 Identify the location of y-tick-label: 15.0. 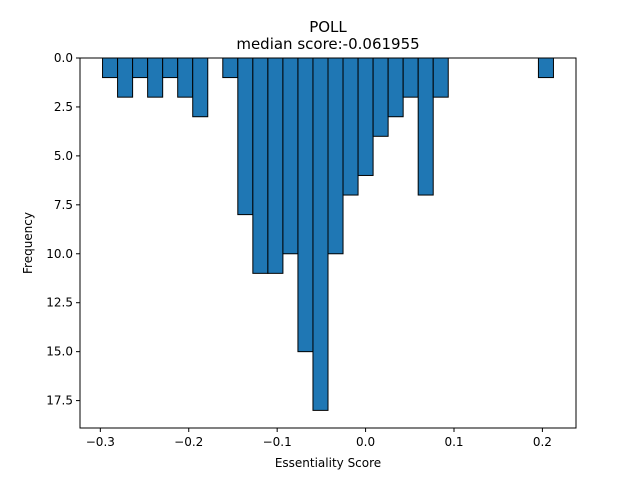
(59, 352).